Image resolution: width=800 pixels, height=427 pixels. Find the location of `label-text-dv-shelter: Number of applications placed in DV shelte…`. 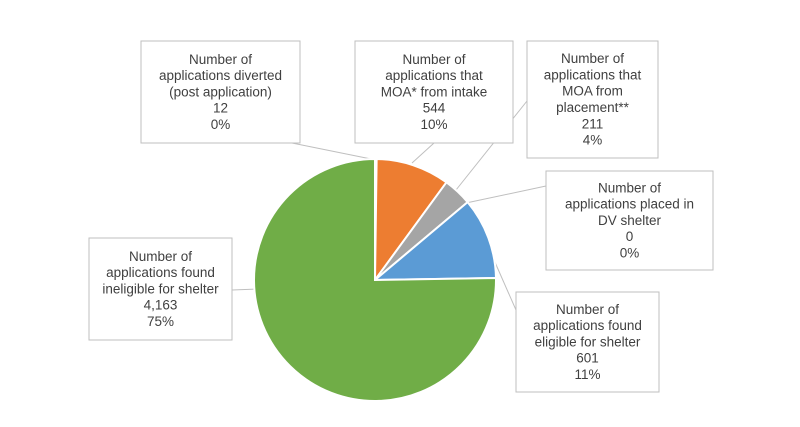

label-text-dv-shelter: Number of applications placed in DV shelte… is located at coordinates (629, 220).